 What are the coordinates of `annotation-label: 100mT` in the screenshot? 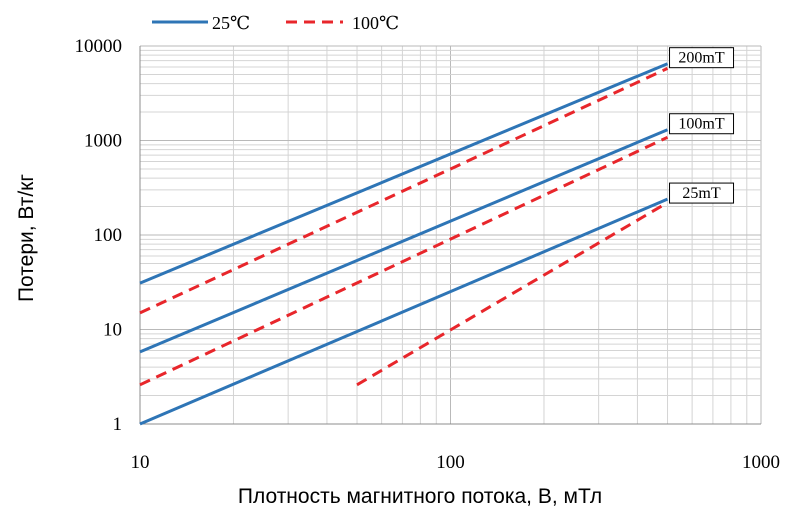 It's located at (701, 124).